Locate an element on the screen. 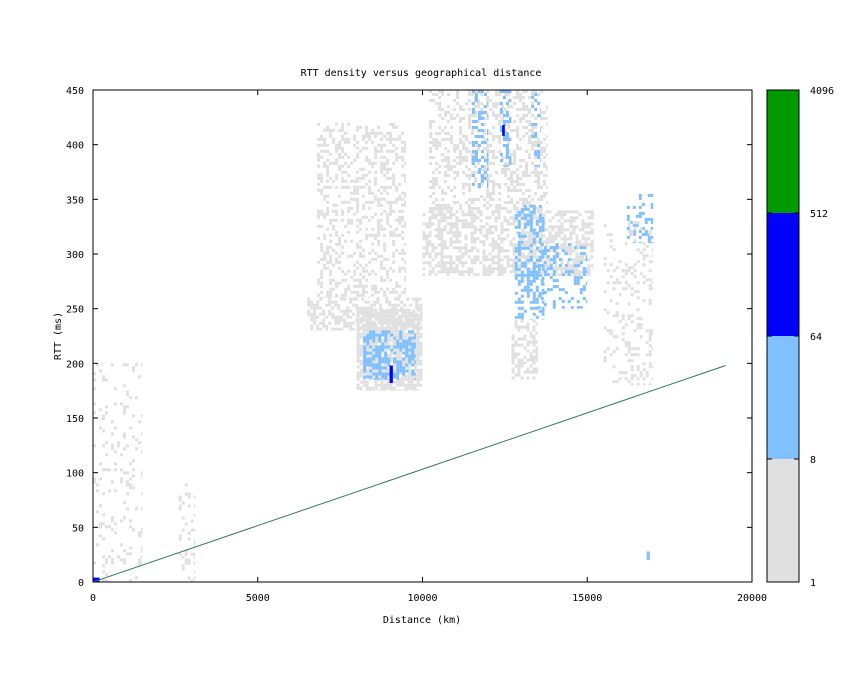  y-tick-label: 100 is located at coordinates (75, 474).